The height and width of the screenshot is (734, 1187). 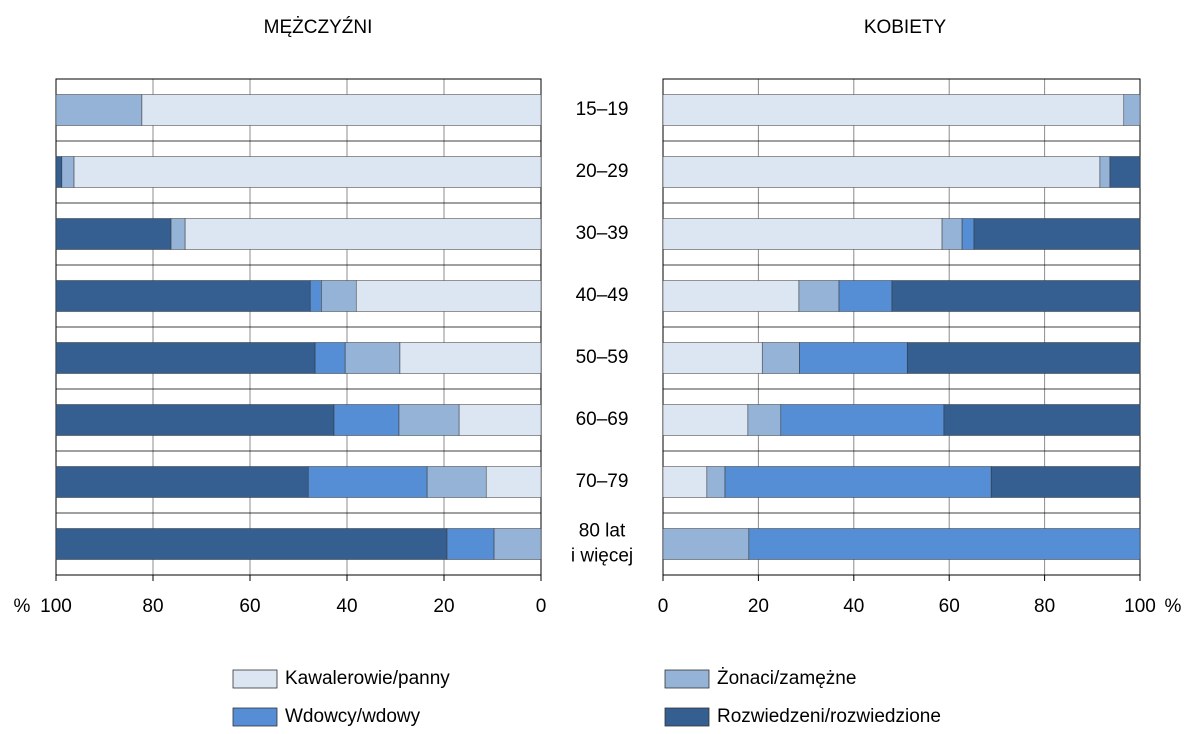 I want to click on legend-label: Kawalerowie/panny, so click(x=367, y=678).